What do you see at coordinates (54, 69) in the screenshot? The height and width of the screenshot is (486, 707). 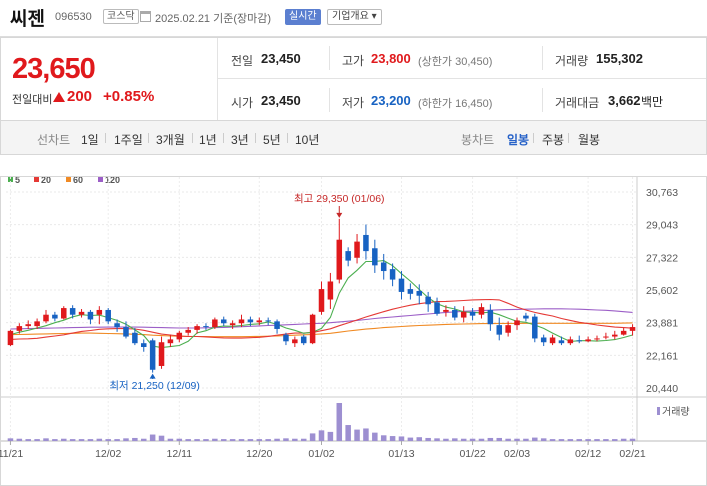 I see `current-price: 23,650` at bounding box center [54, 69].